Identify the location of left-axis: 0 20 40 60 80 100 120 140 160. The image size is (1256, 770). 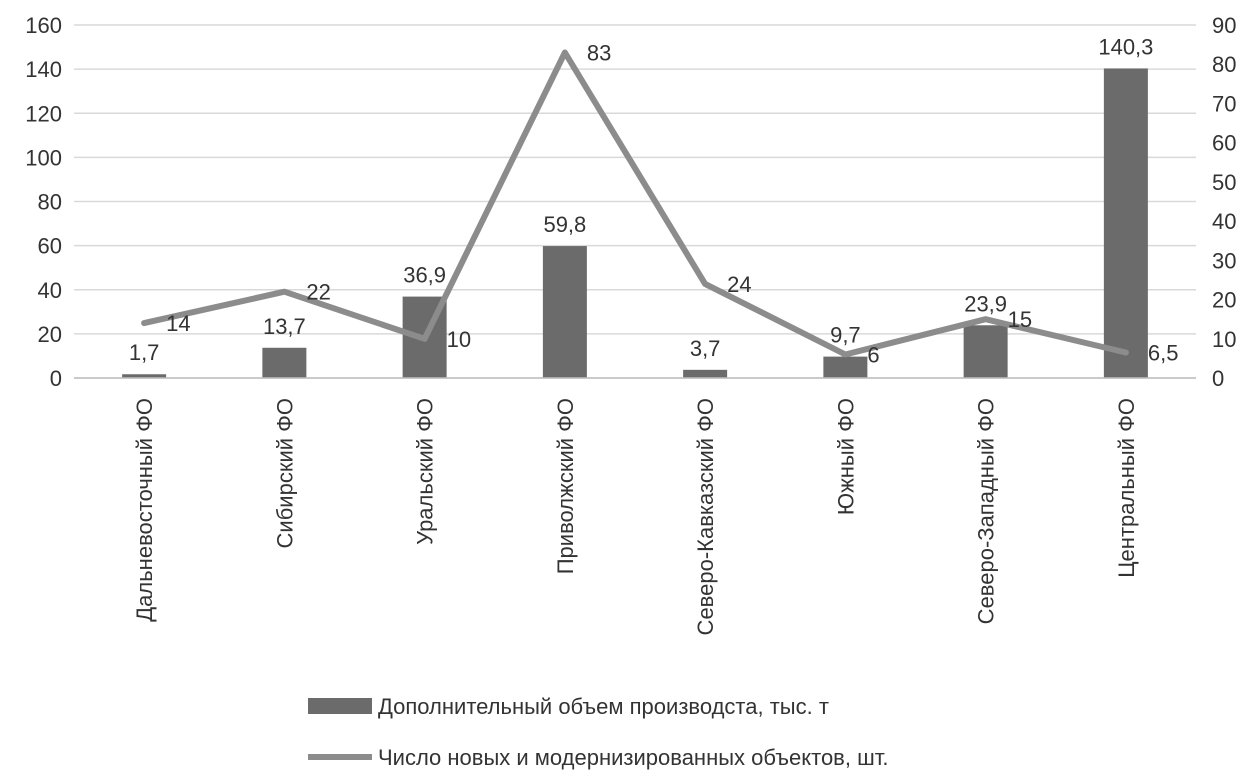
(43, 202).